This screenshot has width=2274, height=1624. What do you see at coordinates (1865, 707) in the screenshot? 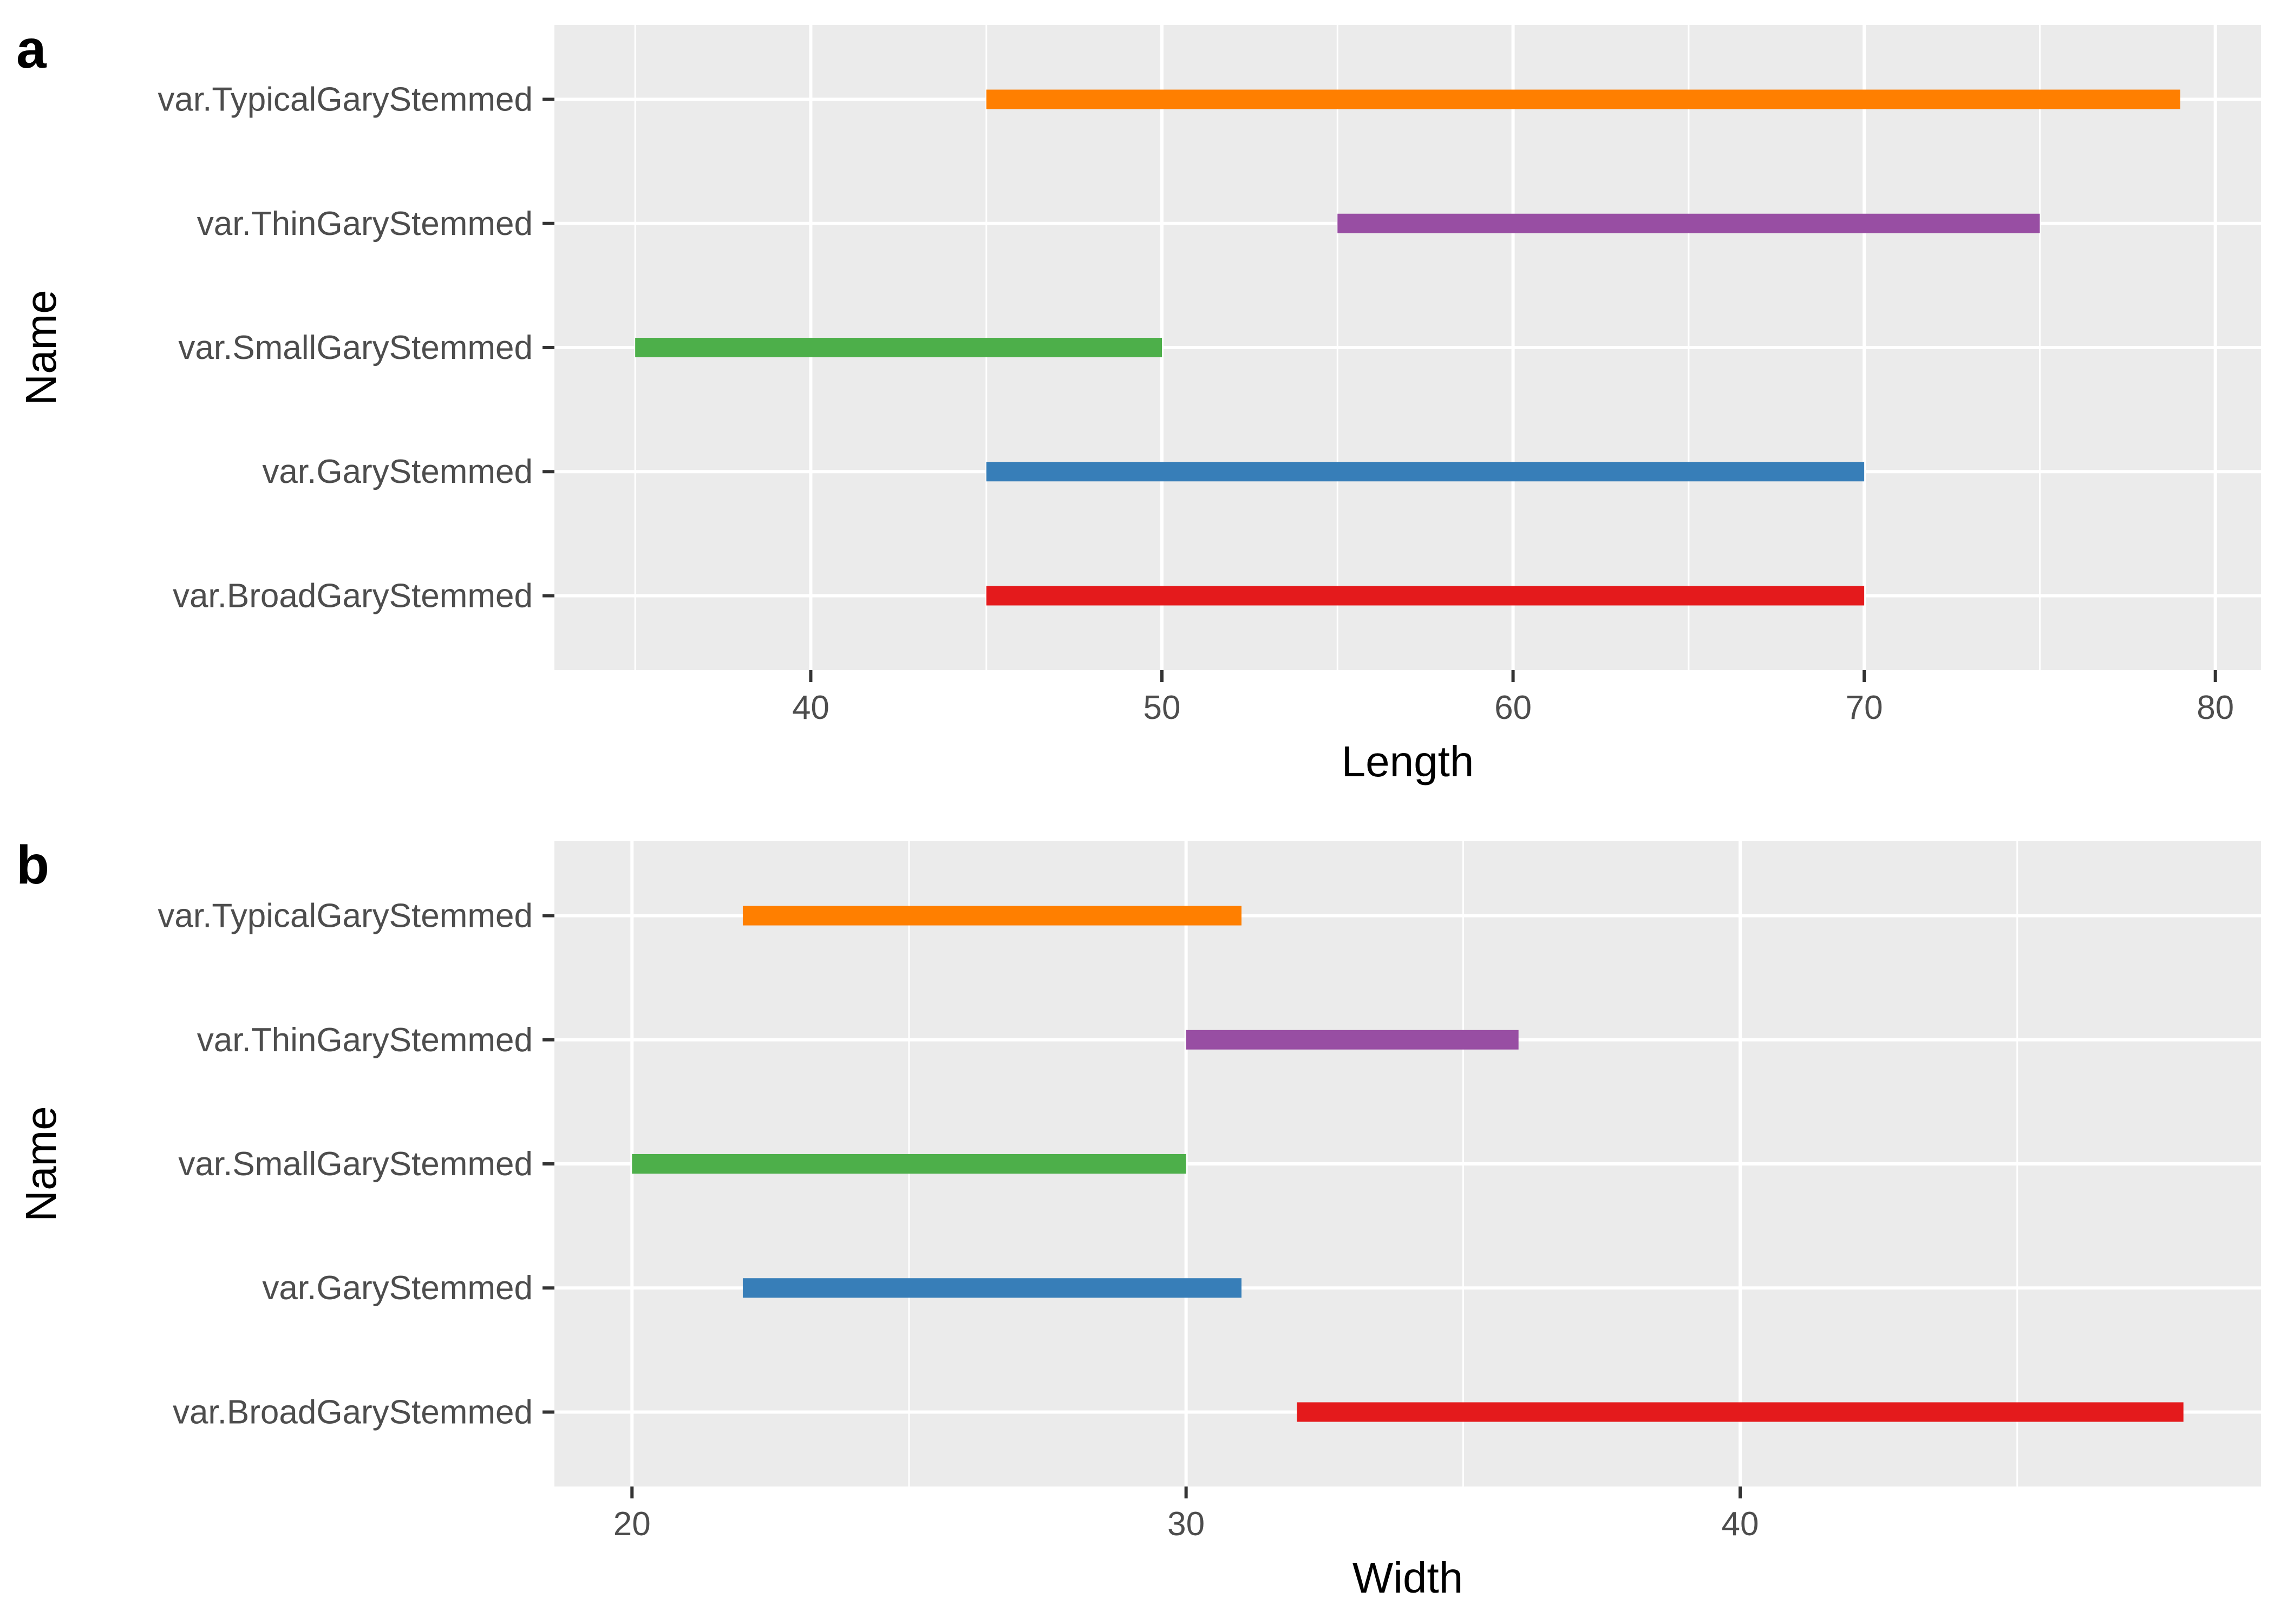
I see `x-tick-label: 70` at bounding box center [1865, 707].